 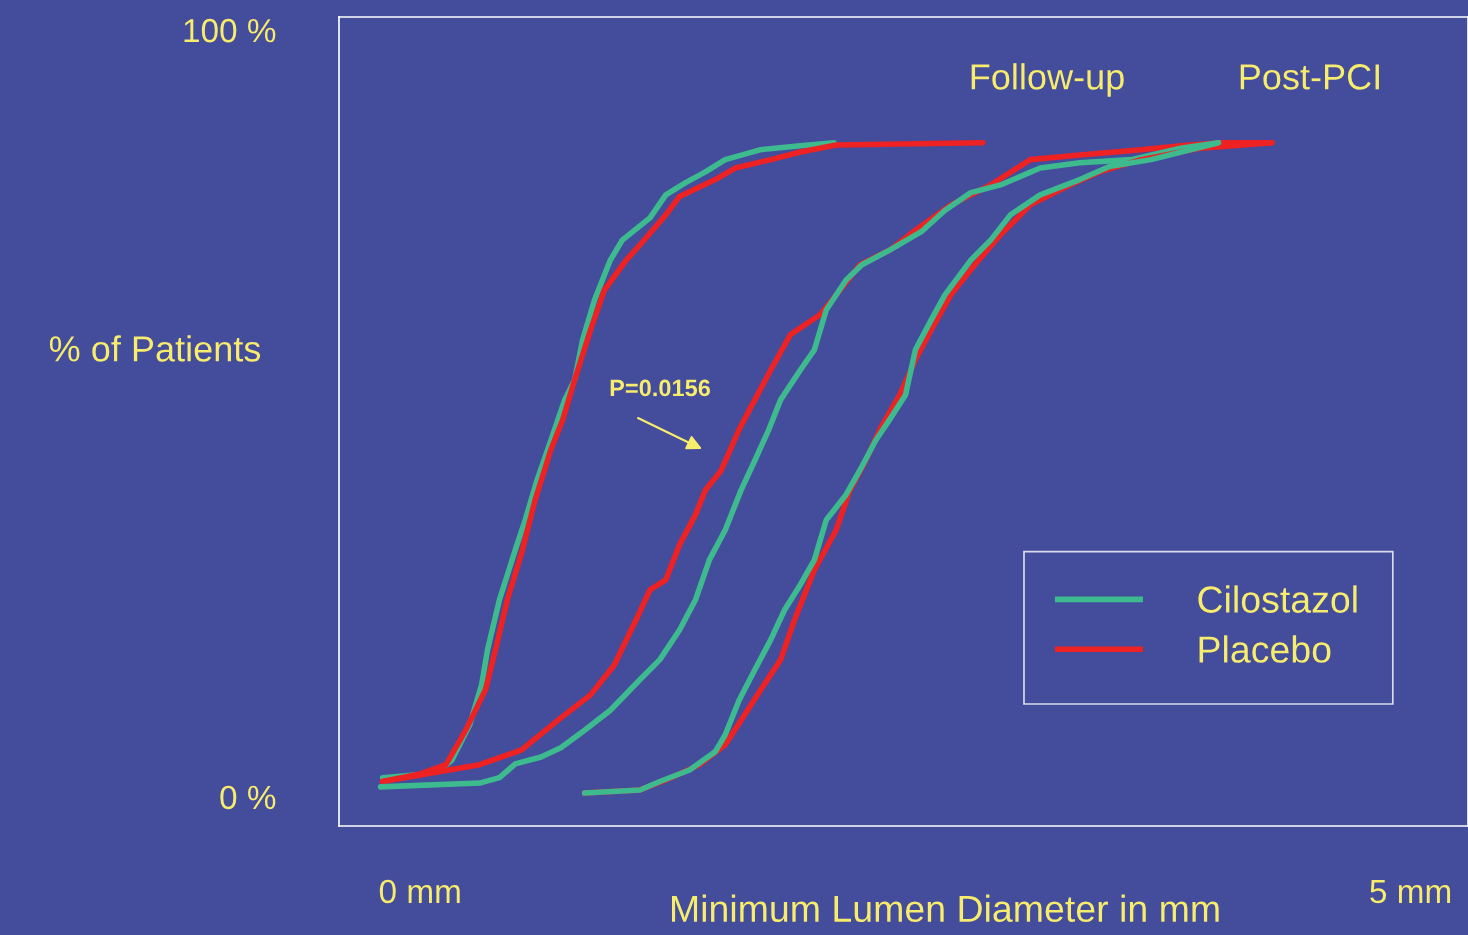 What do you see at coordinates (1277, 599) in the screenshot?
I see `legend-label: Cilostazol` at bounding box center [1277, 599].